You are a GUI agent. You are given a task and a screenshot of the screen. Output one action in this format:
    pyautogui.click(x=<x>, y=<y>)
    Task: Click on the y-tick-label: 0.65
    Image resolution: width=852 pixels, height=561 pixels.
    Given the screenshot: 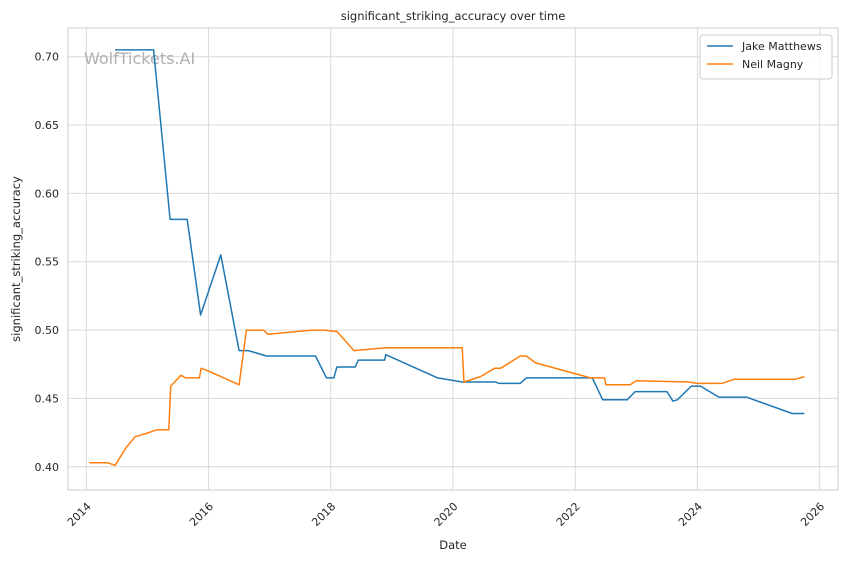 What is the action you would take?
    pyautogui.click(x=47, y=125)
    